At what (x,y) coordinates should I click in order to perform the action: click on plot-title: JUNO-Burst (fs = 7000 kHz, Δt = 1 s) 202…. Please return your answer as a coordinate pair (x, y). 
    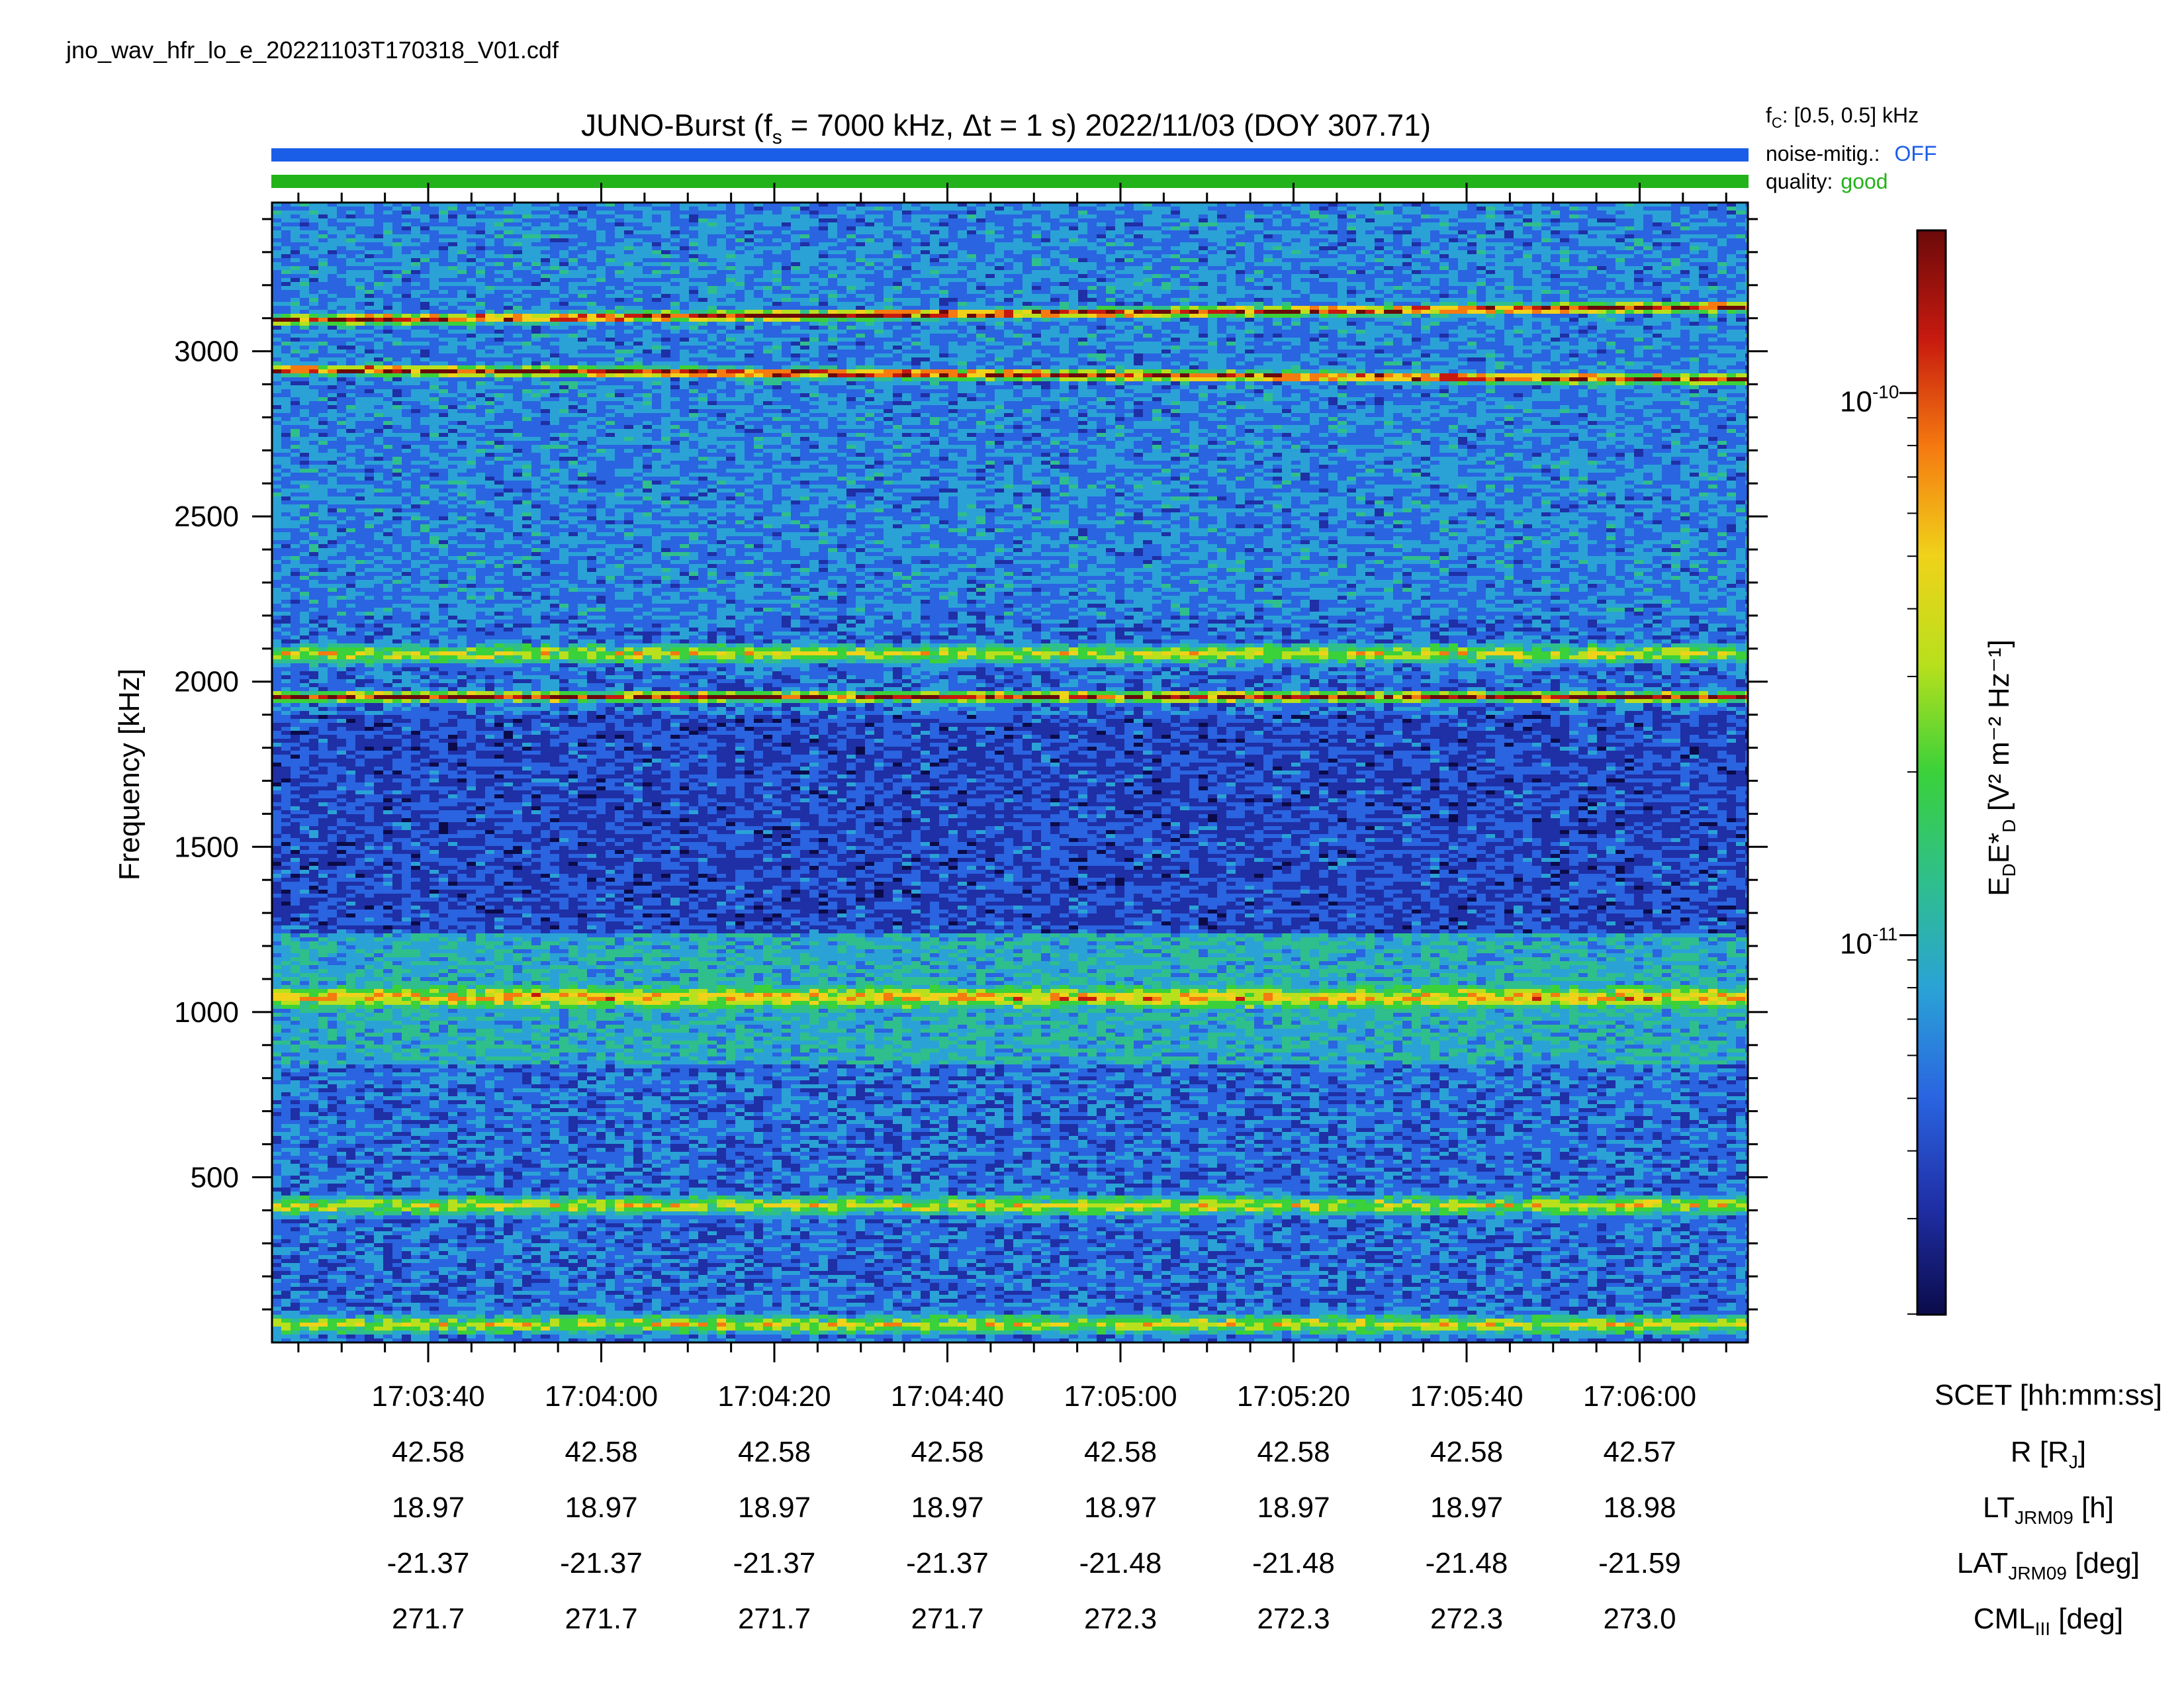
    Looking at the image, I should click on (1006, 128).